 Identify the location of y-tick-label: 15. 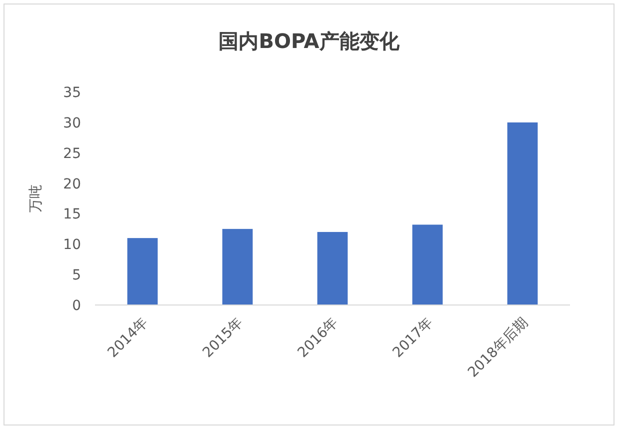
(72, 214).